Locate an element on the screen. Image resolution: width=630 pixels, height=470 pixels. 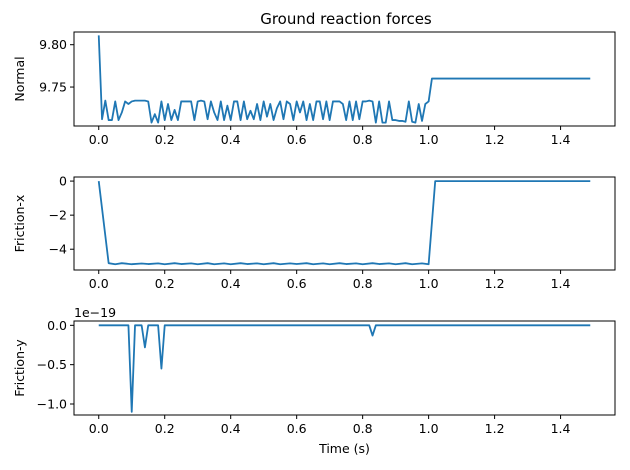
chart-title: Ground reaction forces is located at coordinates (346, 19).